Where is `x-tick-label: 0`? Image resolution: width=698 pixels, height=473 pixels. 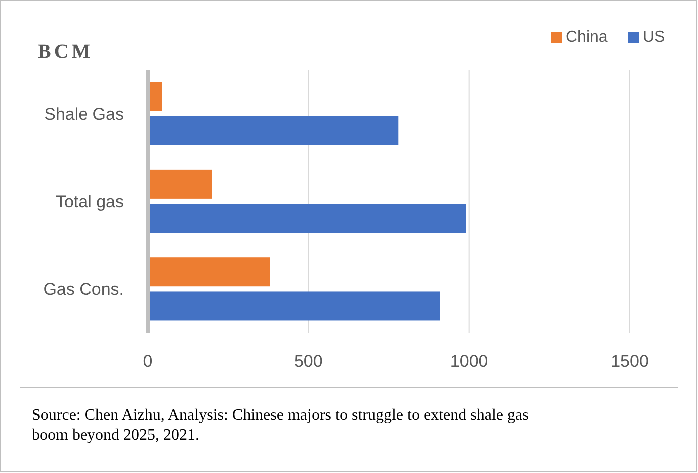 x-tick-label: 0 is located at coordinates (148, 361).